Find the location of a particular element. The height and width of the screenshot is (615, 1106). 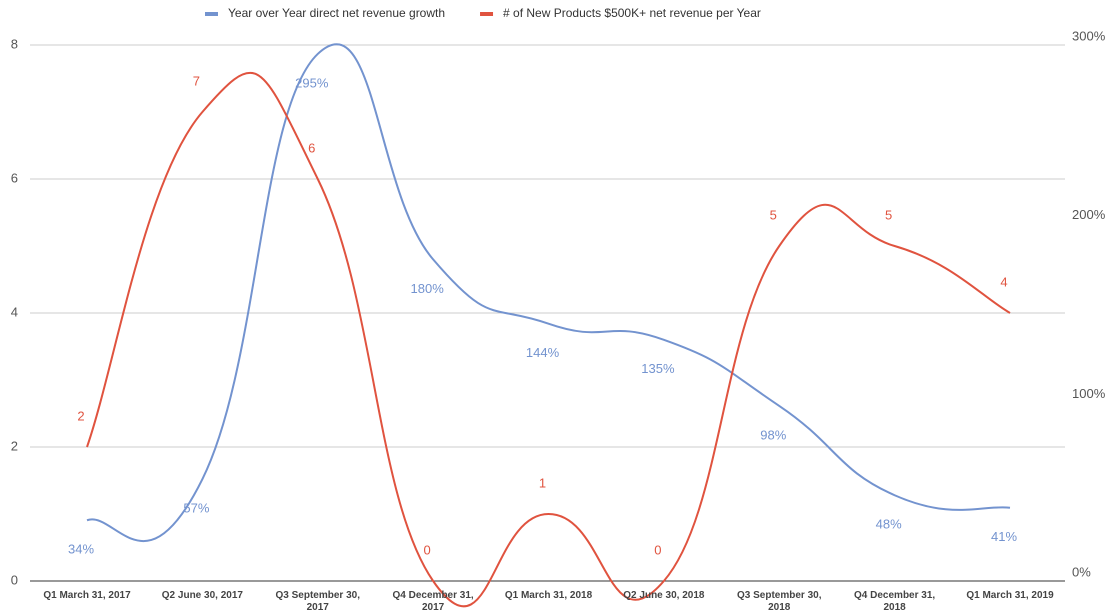

data-label: 7 is located at coordinates (196, 80).